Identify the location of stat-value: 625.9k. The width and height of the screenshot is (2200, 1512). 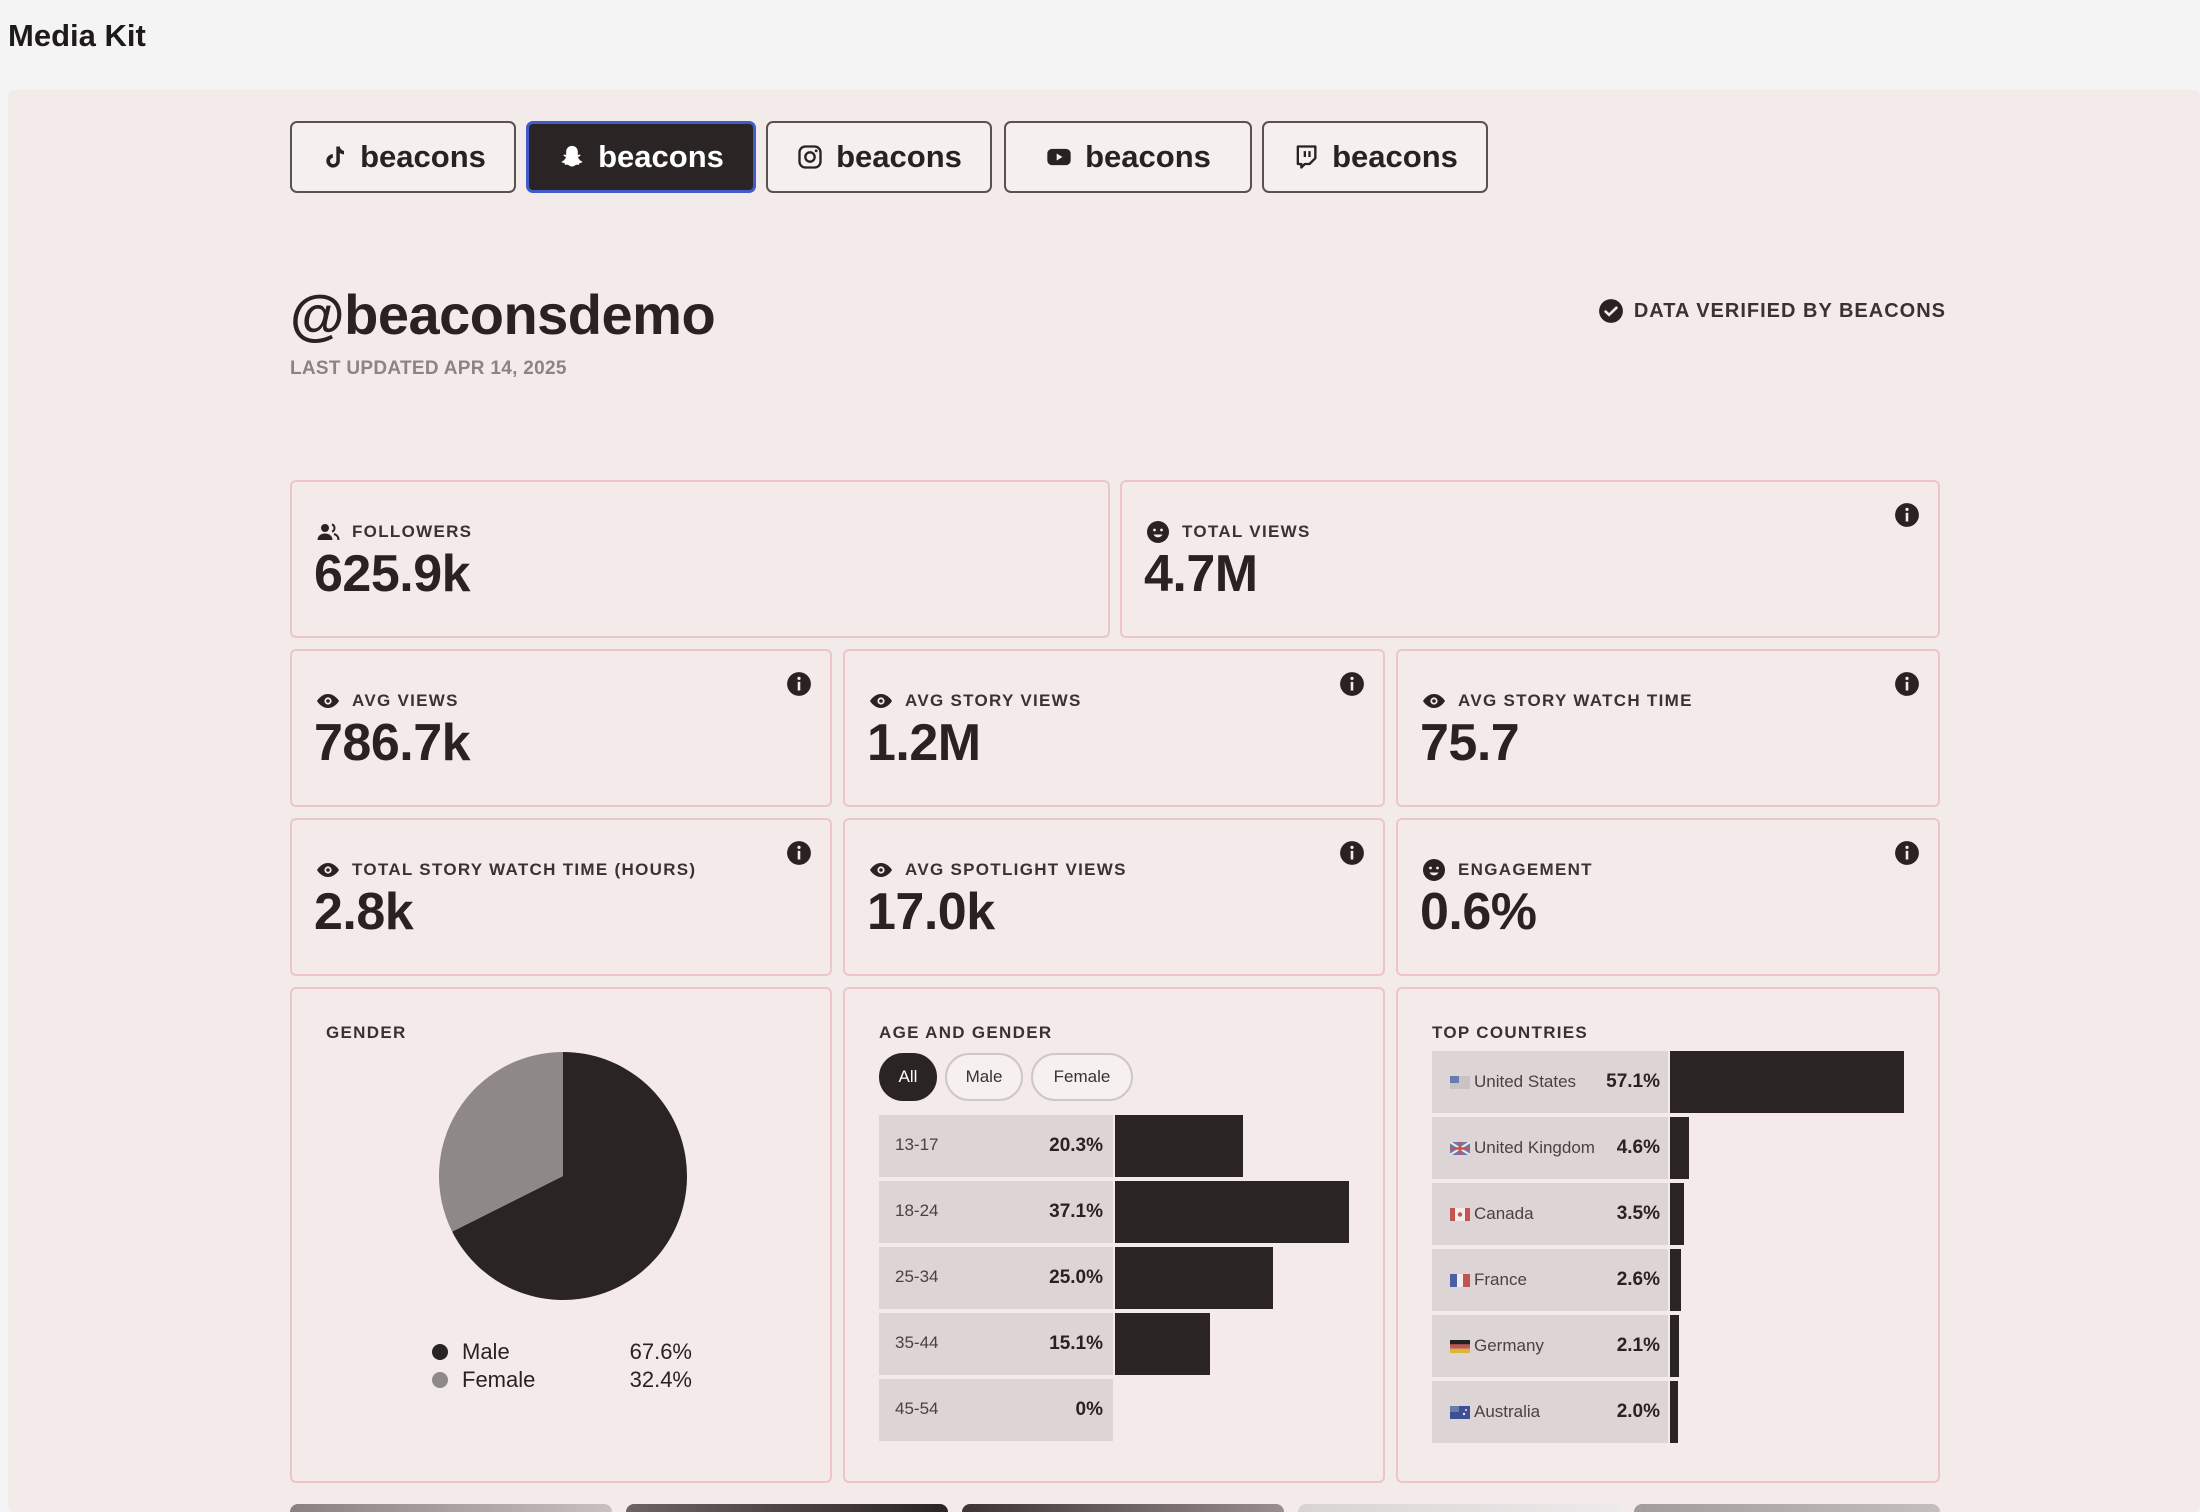
(392, 574).